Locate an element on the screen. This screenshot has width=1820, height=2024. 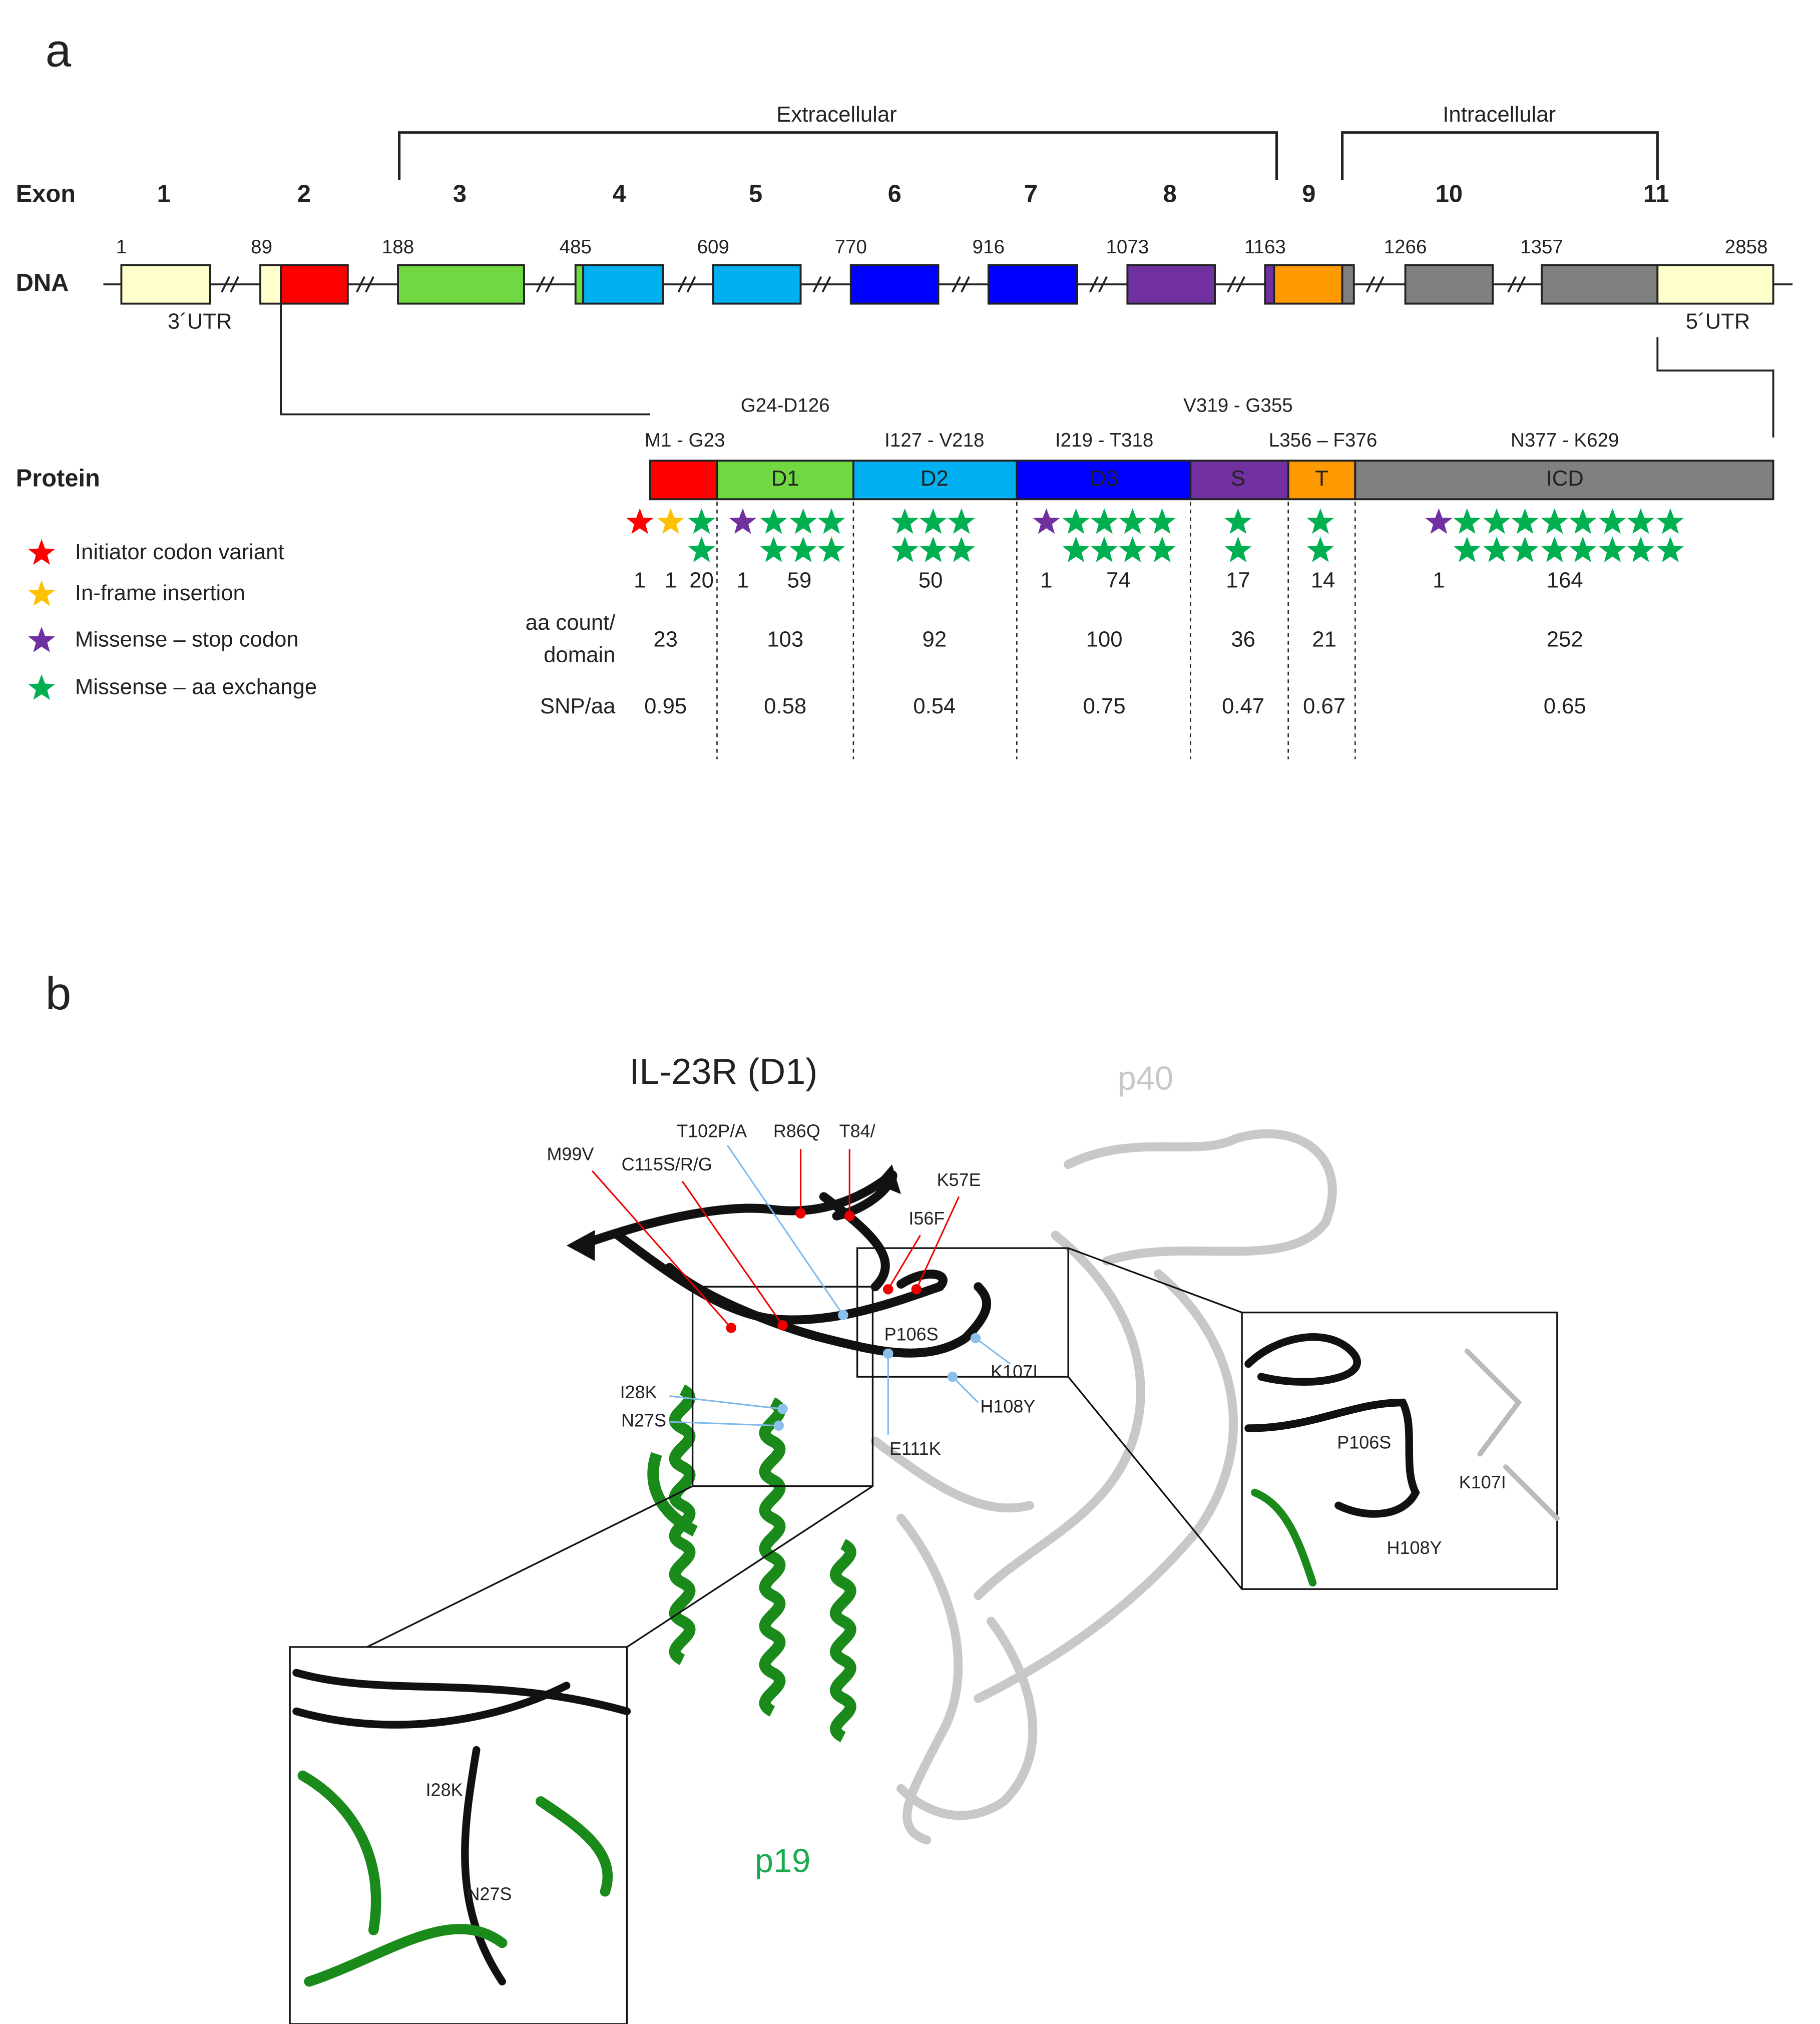
domain-range: M1 - G23 is located at coordinates (685, 440).